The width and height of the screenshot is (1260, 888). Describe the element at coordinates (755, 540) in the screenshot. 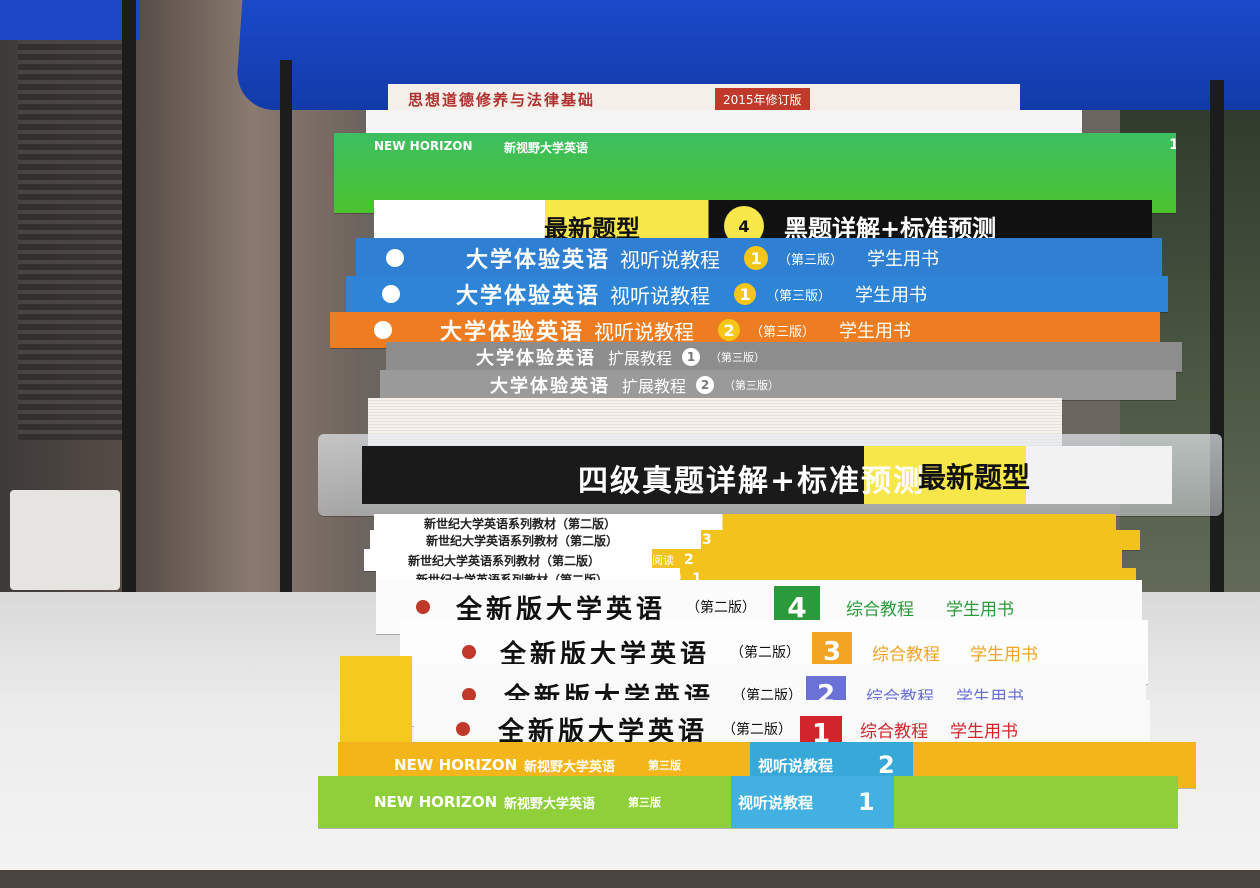

I see `book-spine: 新世纪大学英语系列教材（第二版） 长篇阅读 3` at that location.